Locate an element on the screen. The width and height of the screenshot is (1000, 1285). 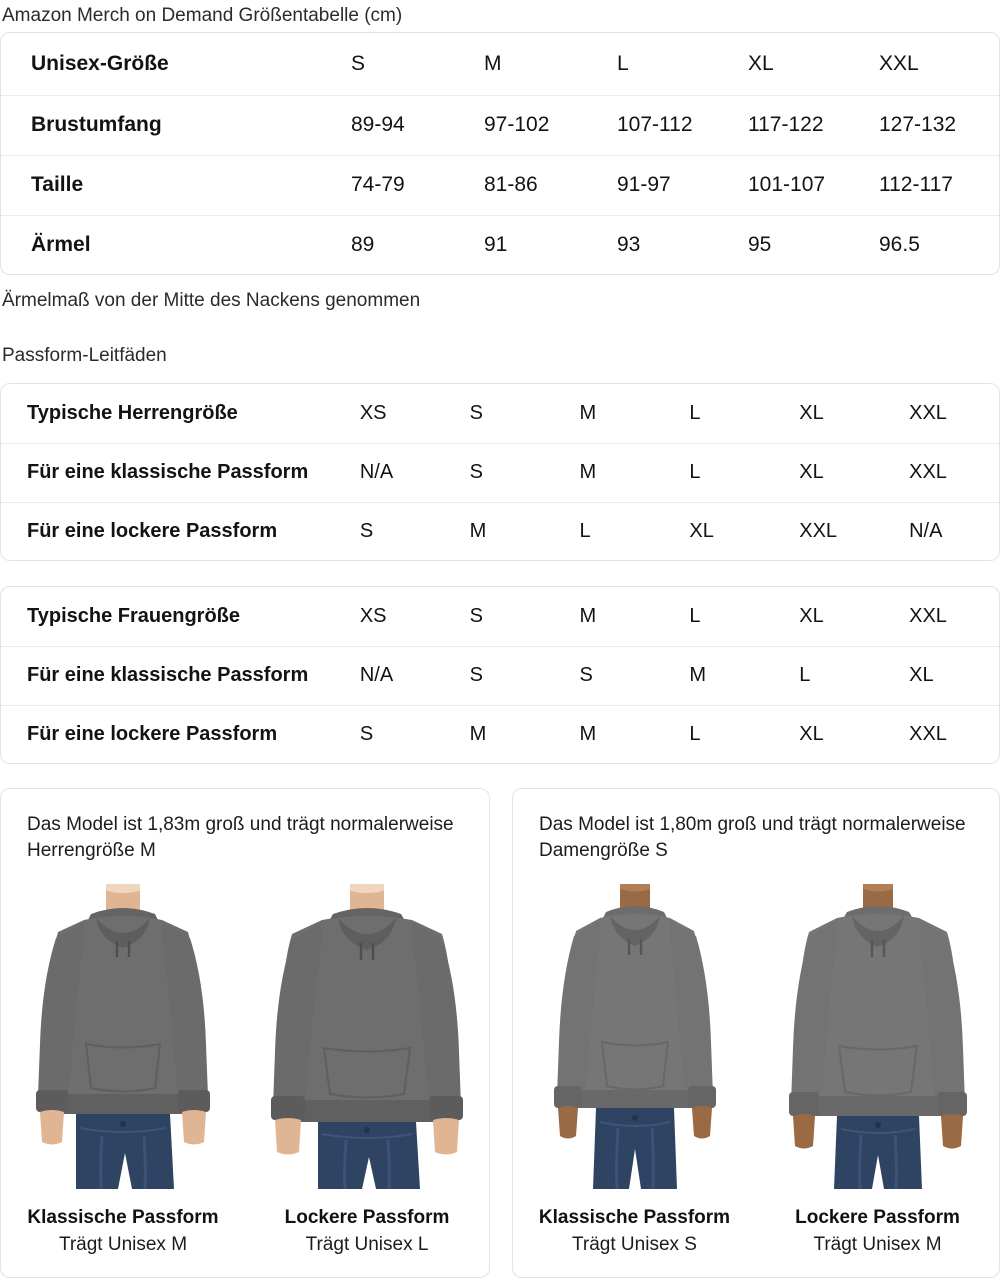
unisex-header-size-m: M is located at coordinates (493, 63).